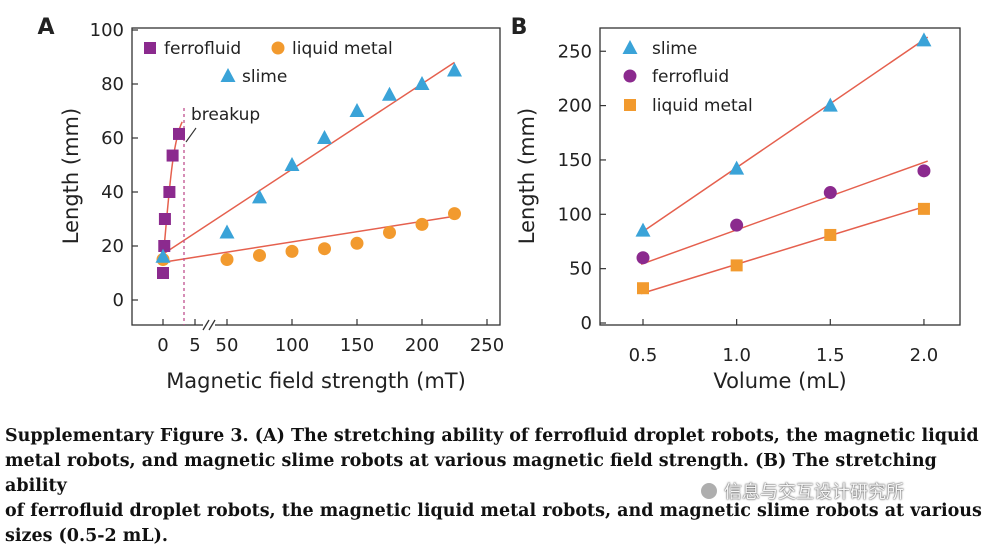 This screenshot has width=1000, height=549. I want to click on y-tick-label-b: 200, so click(575, 106).